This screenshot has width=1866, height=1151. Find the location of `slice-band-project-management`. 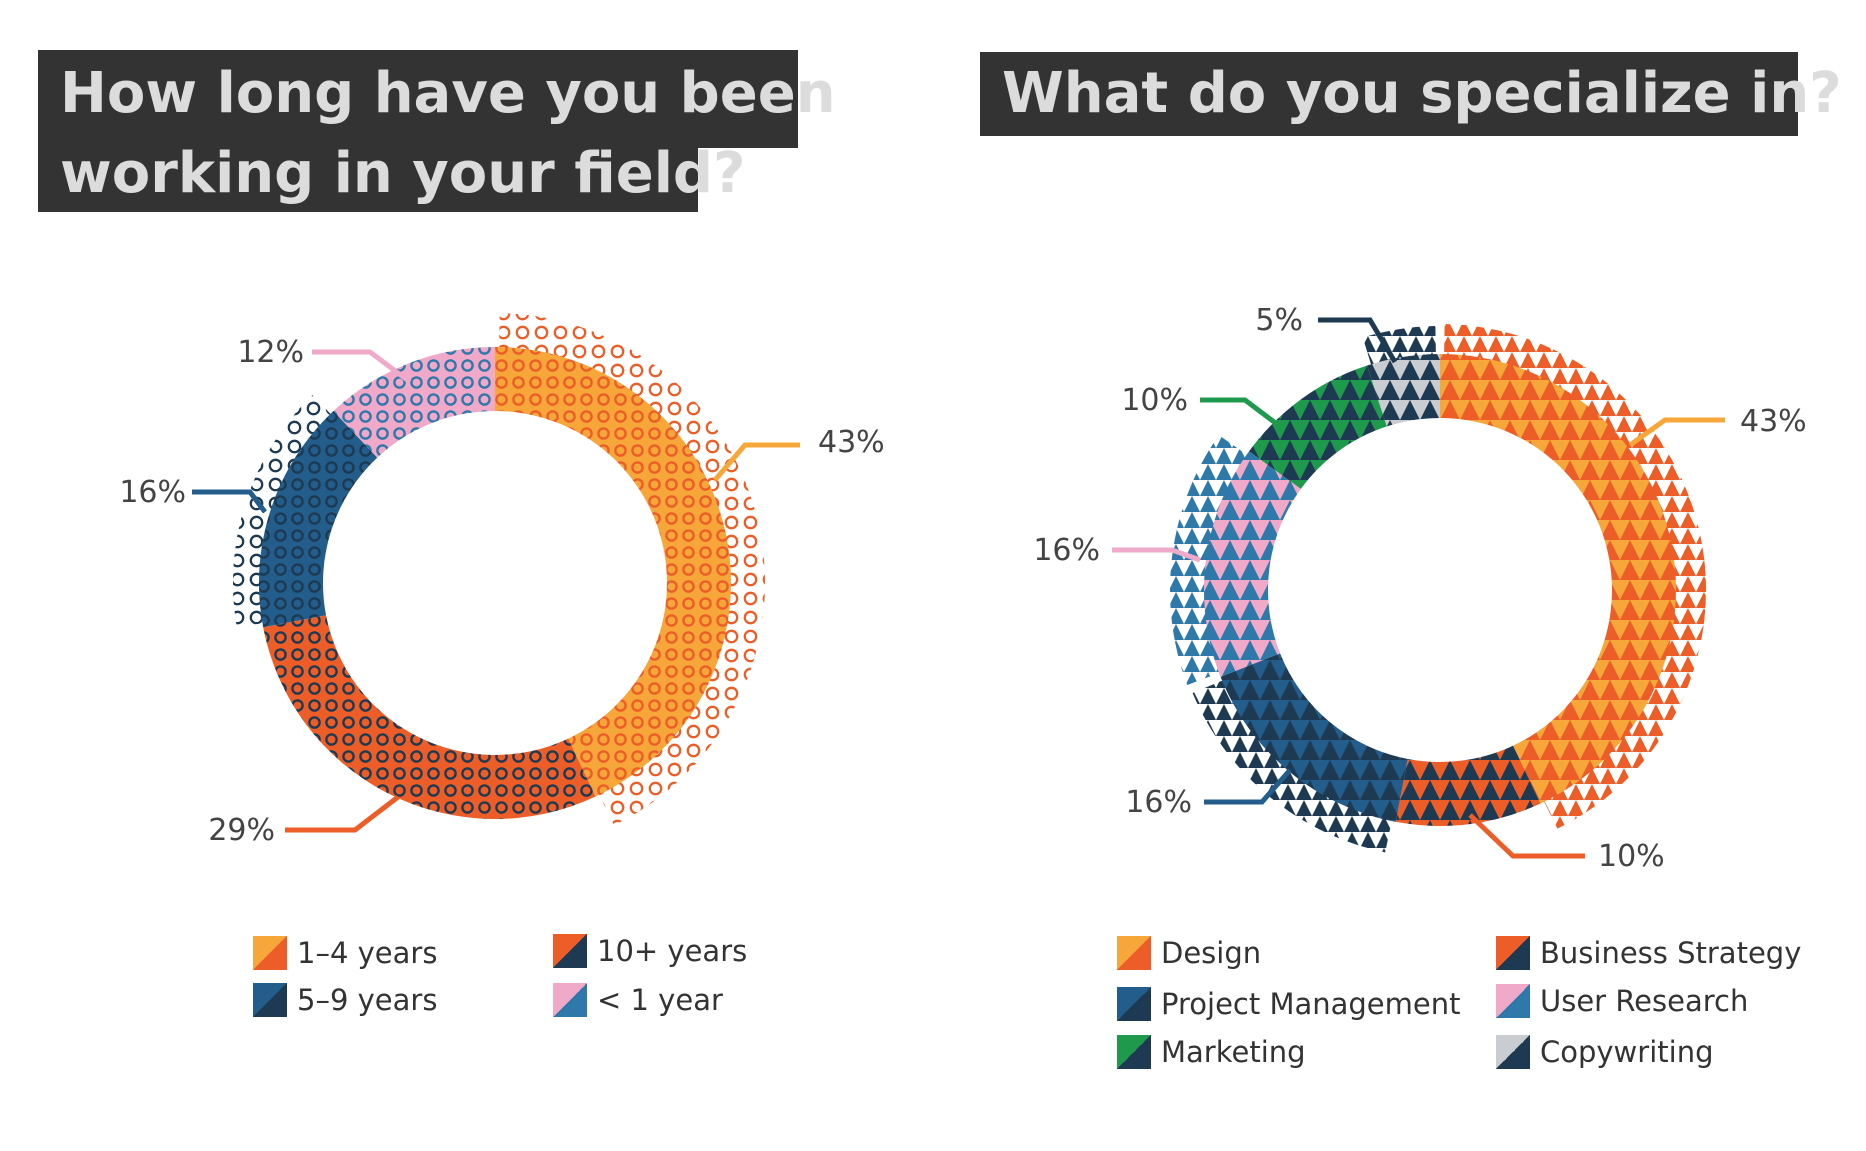

slice-band-project-management is located at coordinates (1292, 765).